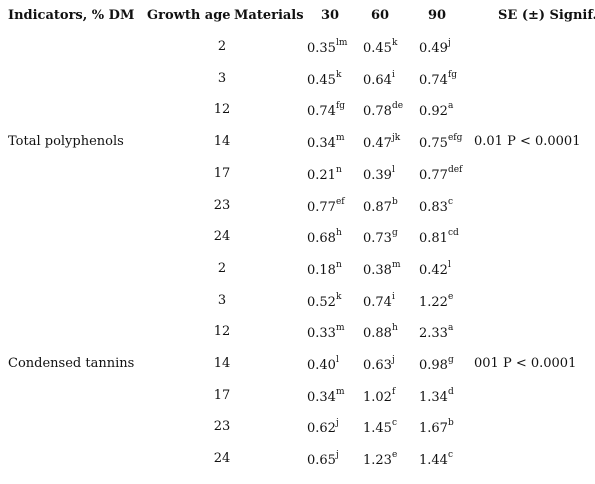  Describe the element at coordinates (437, 15) in the screenshot. I see `header-day-90: 90` at that location.